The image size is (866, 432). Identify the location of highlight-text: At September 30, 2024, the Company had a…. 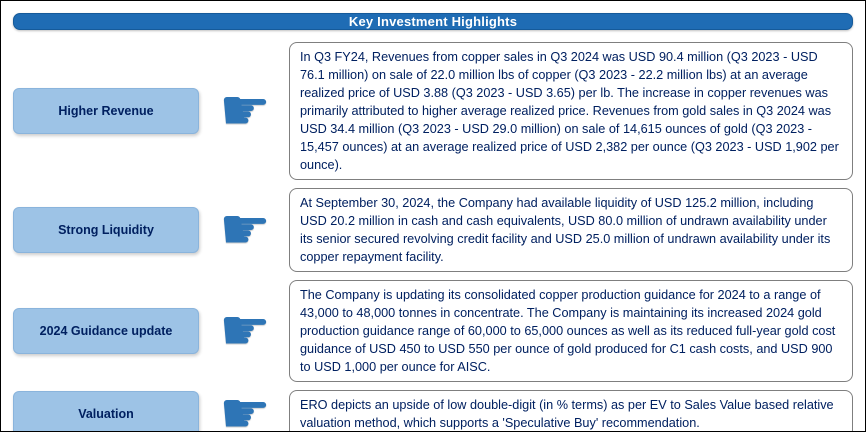
(565, 230).